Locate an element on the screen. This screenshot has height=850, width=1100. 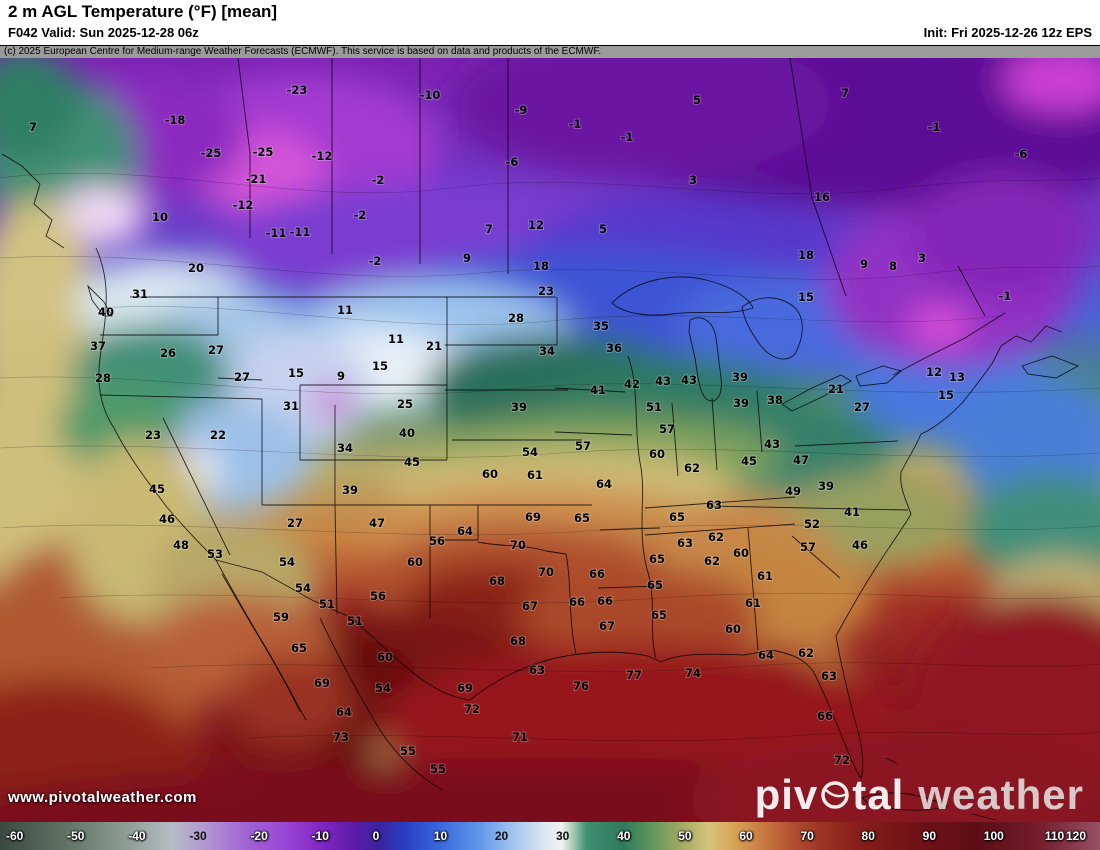
temp-label: 70 is located at coordinates (518, 545).